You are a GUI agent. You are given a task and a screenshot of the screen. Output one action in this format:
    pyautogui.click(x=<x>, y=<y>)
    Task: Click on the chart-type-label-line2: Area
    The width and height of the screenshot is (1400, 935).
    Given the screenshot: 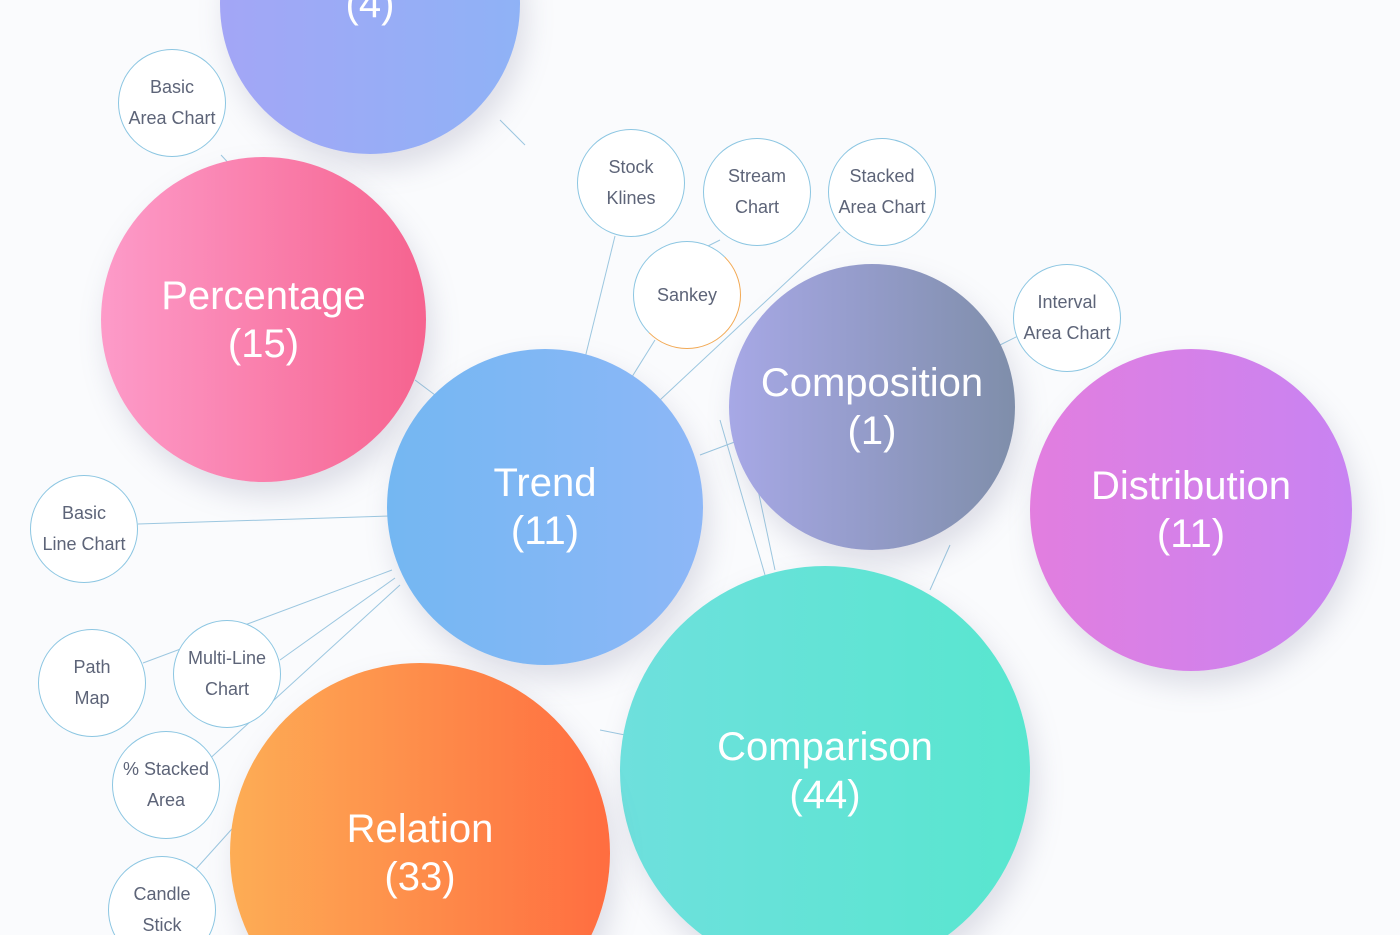 What is the action you would take?
    pyautogui.click(x=166, y=800)
    